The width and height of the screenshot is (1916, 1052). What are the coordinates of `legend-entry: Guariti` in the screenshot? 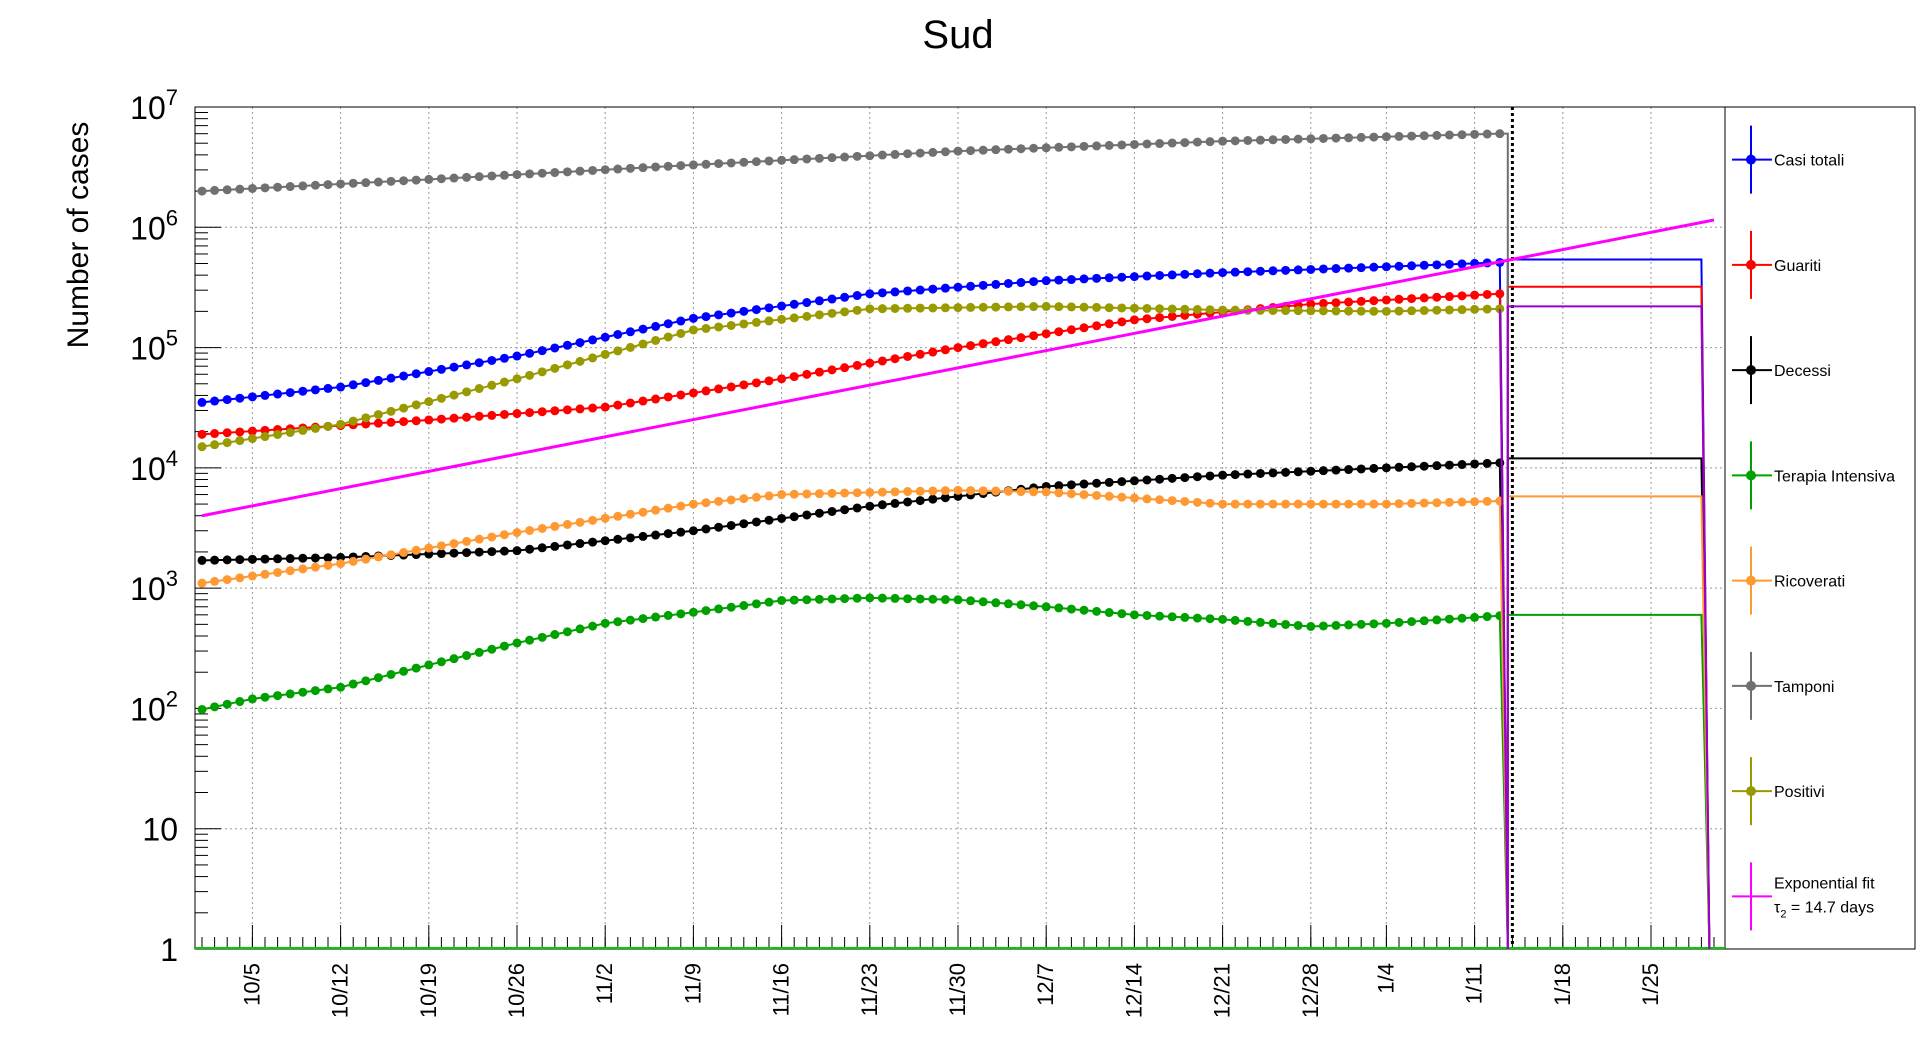 It's located at (1776, 264).